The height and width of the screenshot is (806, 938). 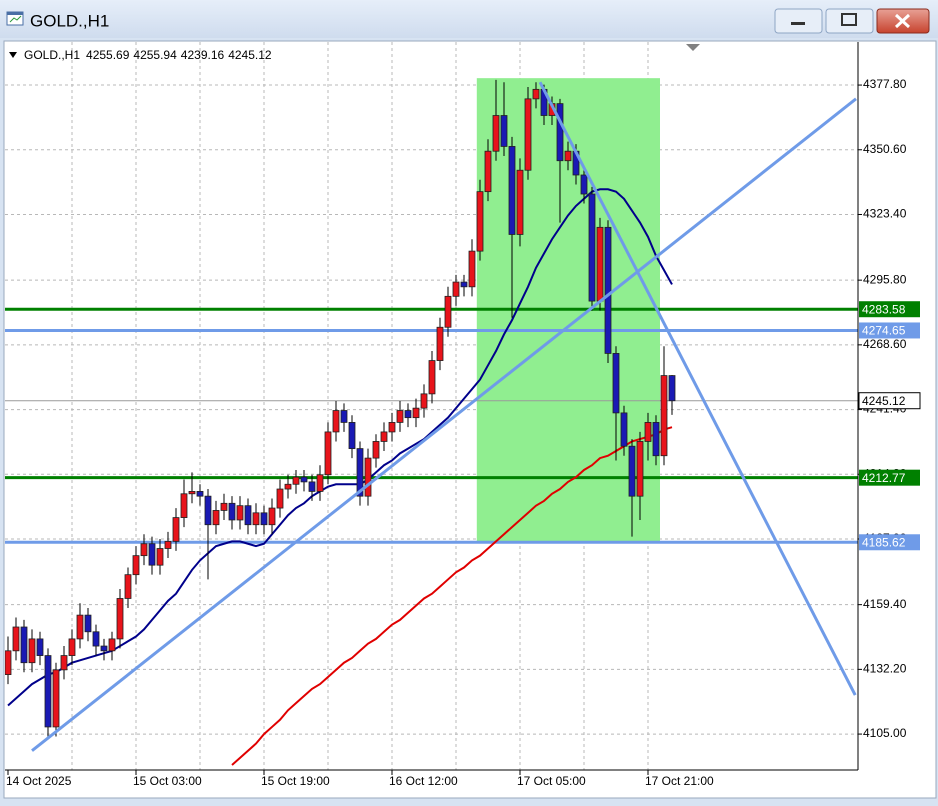 What do you see at coordinates (108, 55) in the screenshot?
I see `last-open: 4255.69` at bounding box center [108, 55].